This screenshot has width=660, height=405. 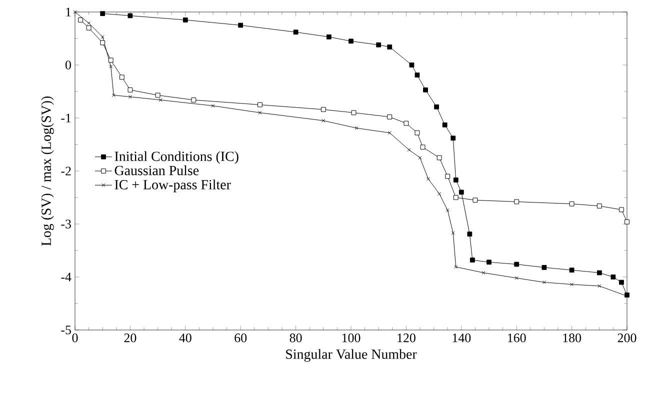 What do you see at coordinates (176, 157) in the screenshot?
I see `legend-label: Initial Conditions (IC)` at bounding box center [176, 157].